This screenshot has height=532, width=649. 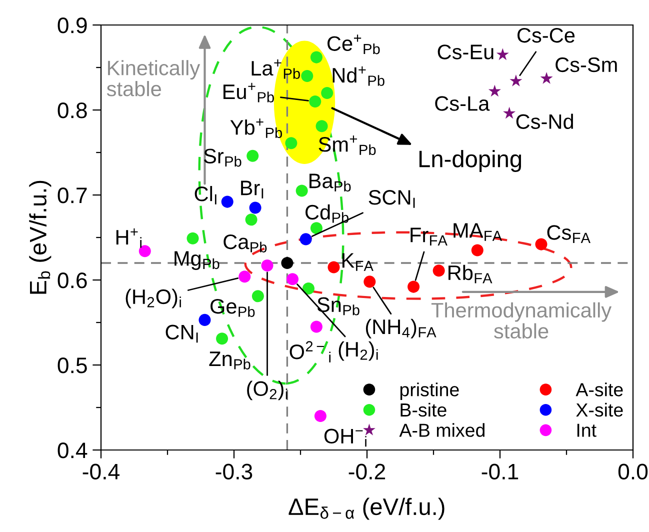 What do you see at coordinates (423, 409) in the screenshot?
I see `legend-label: B-site` at bounding box center [423, 409].